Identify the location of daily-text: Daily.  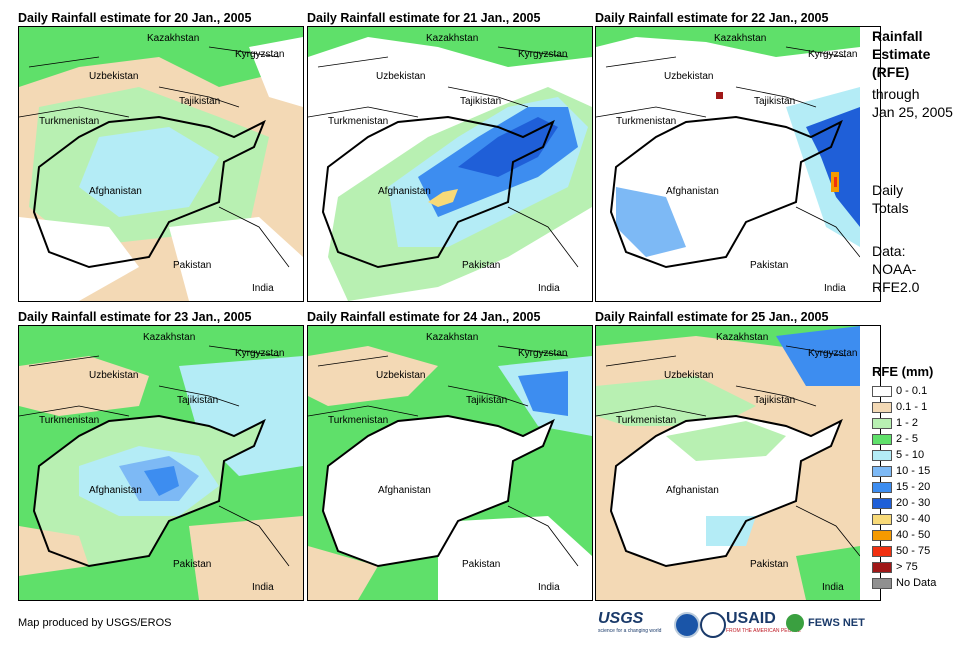
(888, 190).